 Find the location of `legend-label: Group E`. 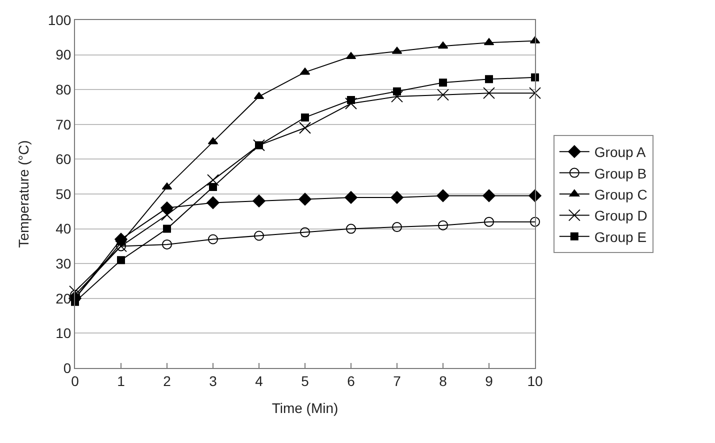

legend-label: Group E is located at coordinates (620, 236).